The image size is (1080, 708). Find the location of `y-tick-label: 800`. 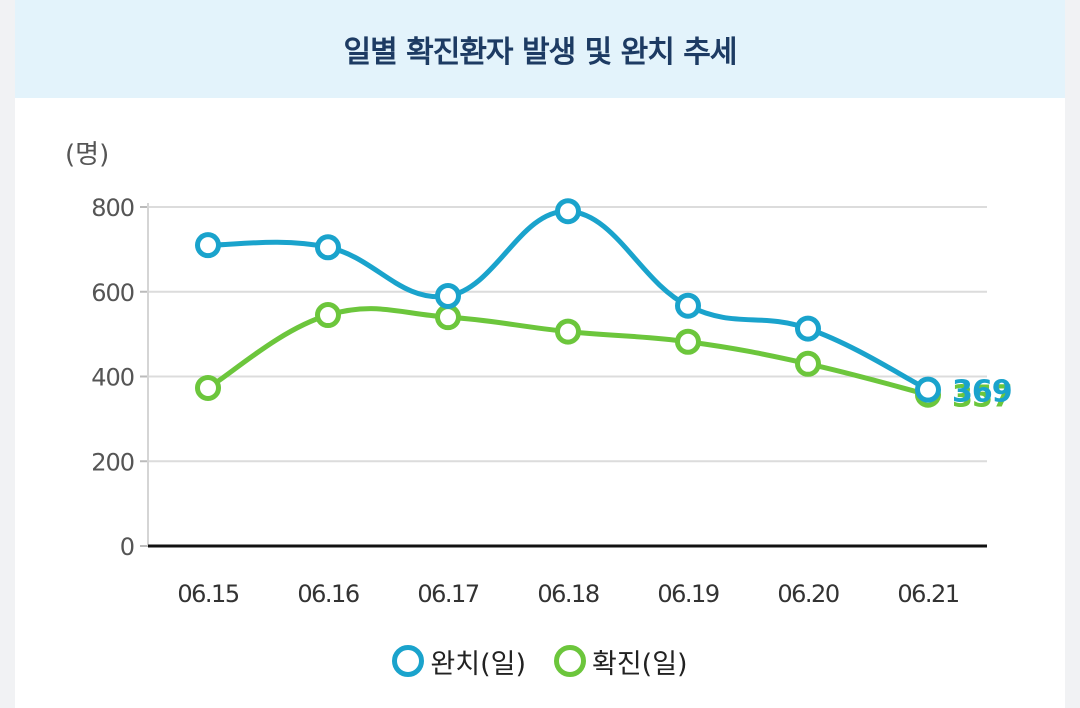

y-tick-label: 800 is located at coordinates (112, 208).